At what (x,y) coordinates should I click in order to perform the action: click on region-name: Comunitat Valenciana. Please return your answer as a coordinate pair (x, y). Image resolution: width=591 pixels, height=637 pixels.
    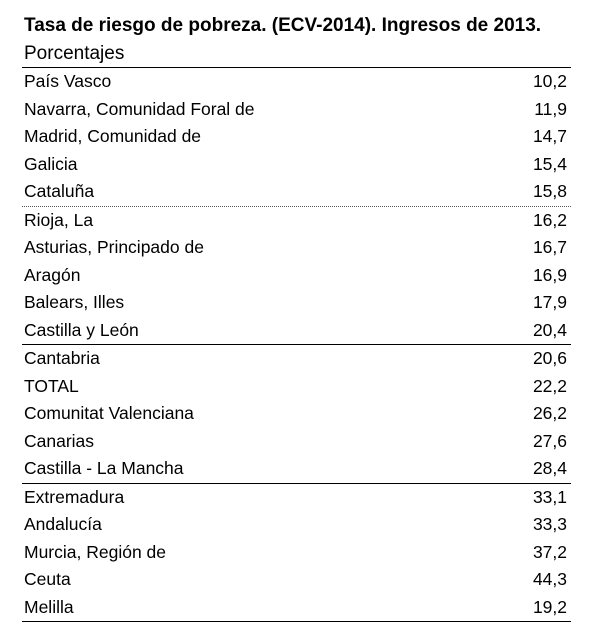
    Looking at the image, I should click on (109, 413).